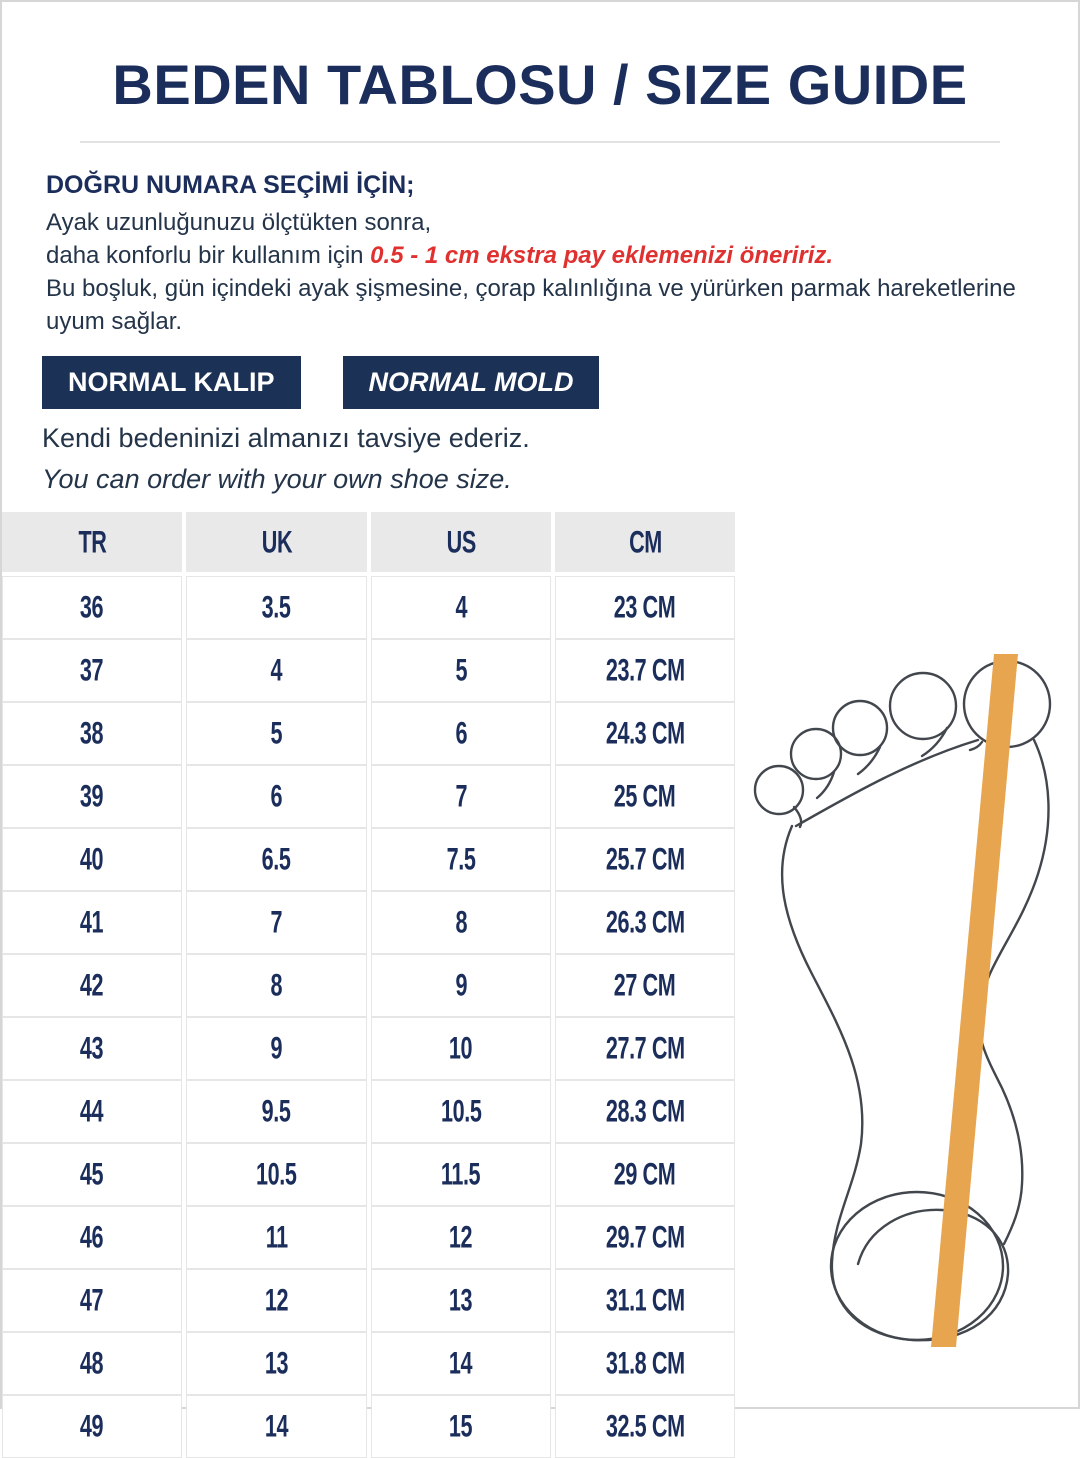  I want to click on size-cell: 25.7 CM, so click(645, 859).